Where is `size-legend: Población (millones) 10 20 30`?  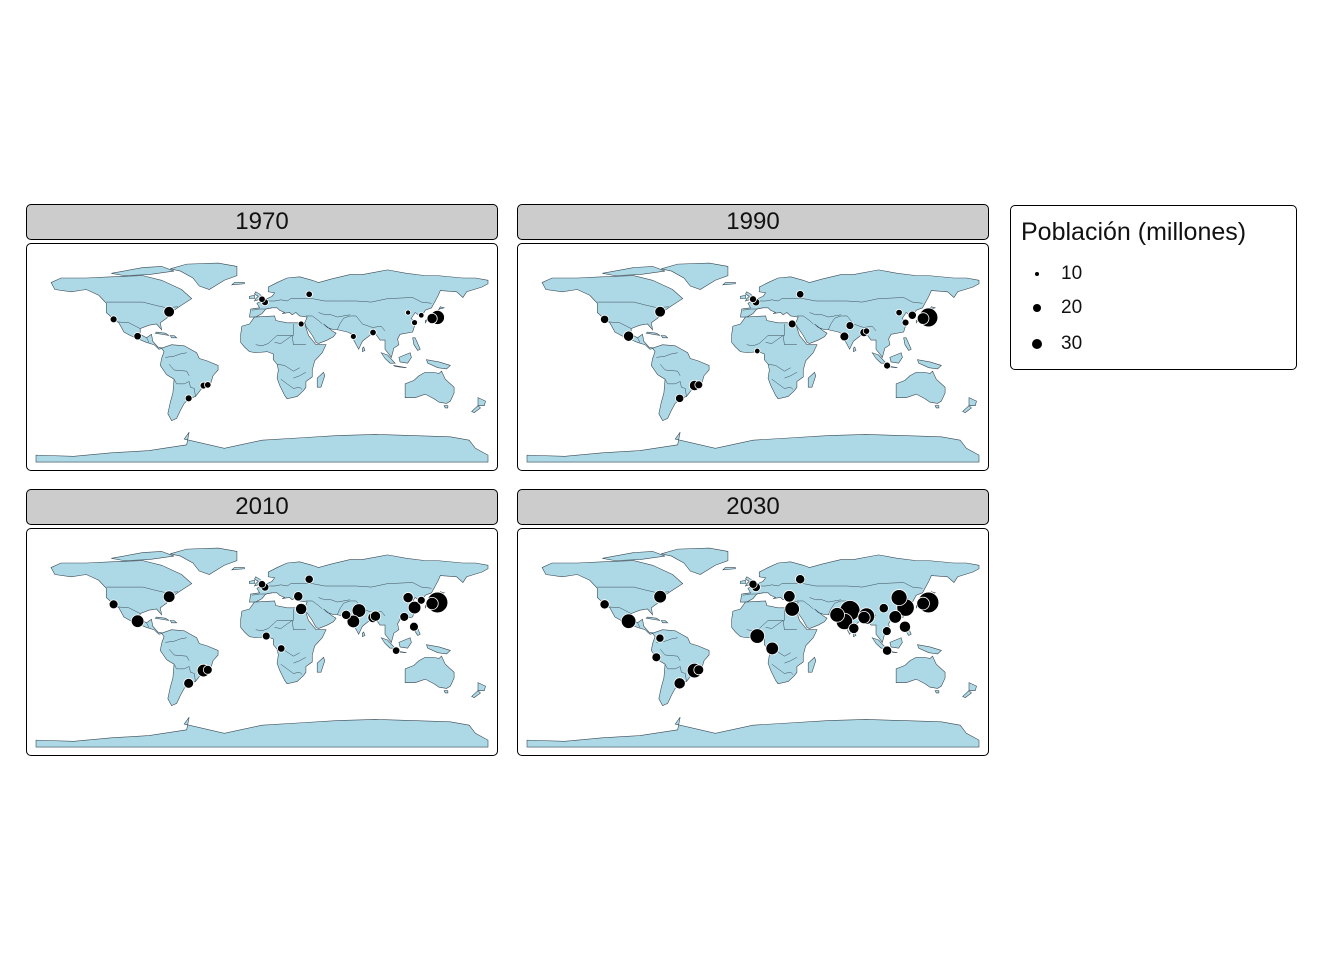 size-legend: Población (millones) 10 20 30 is located at coordinates (1153, 287).